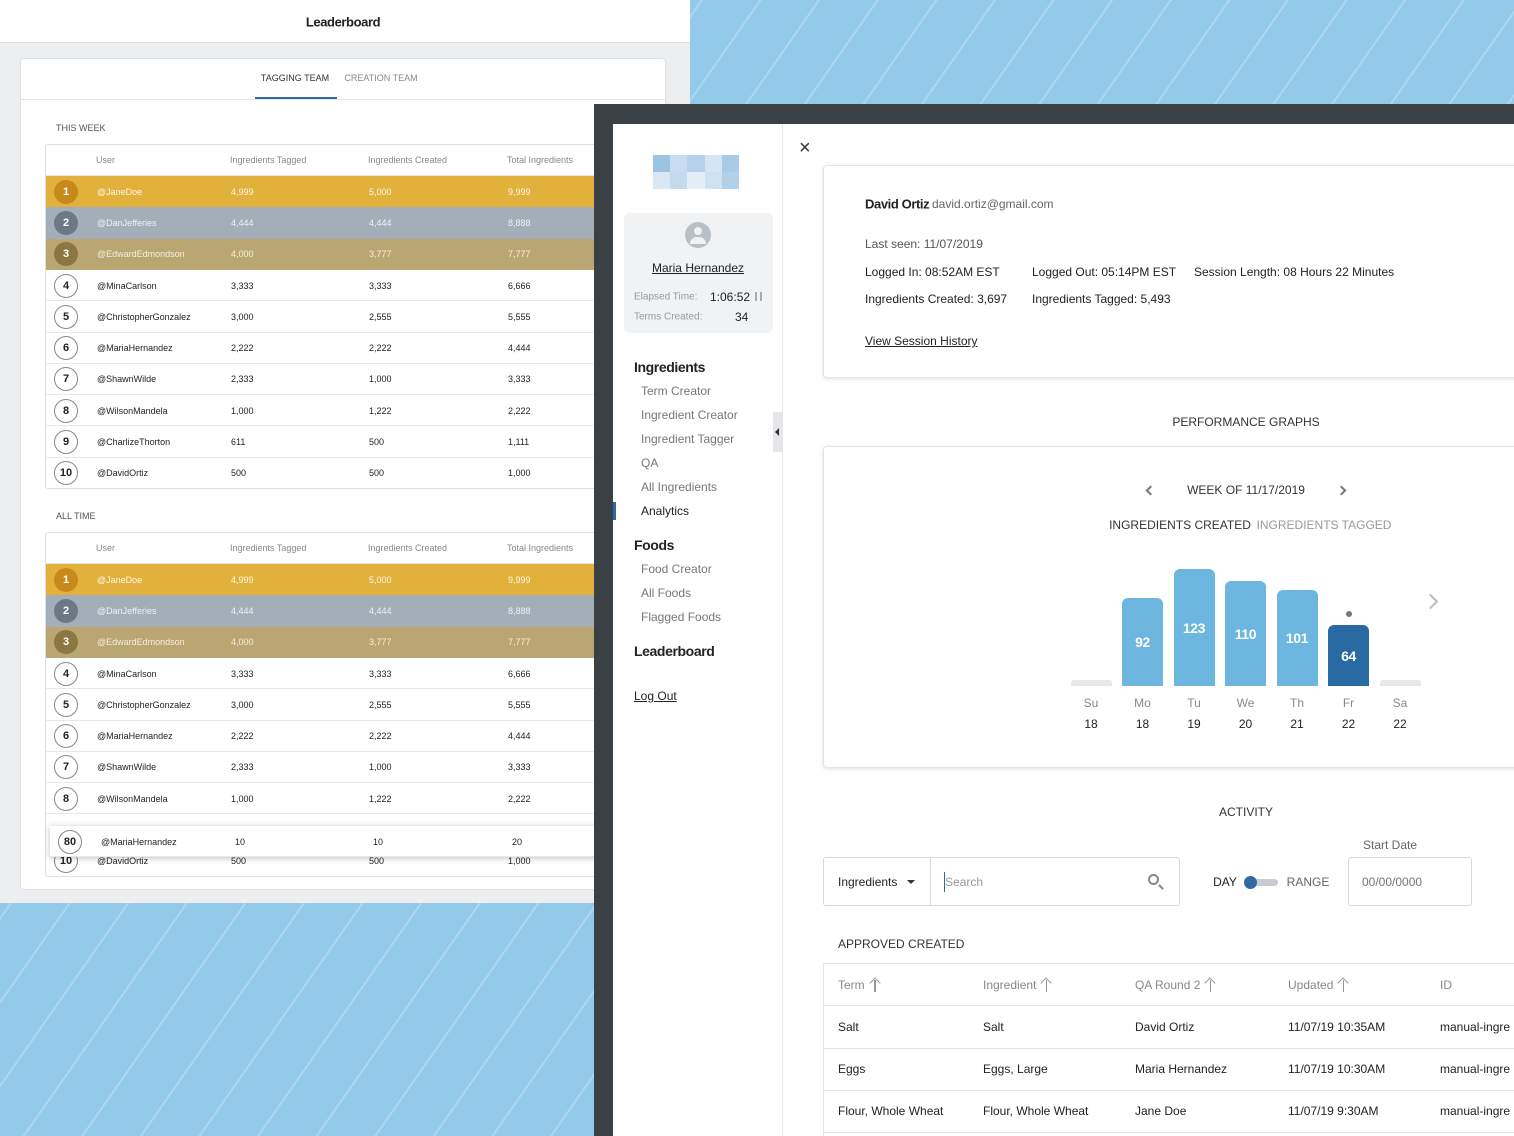 The image size is (1514, 1136). Describe the element at coordinates (1180, 525) in the screenshot. I see `graph-tab: INGREDIENTS CREATED` at that location.